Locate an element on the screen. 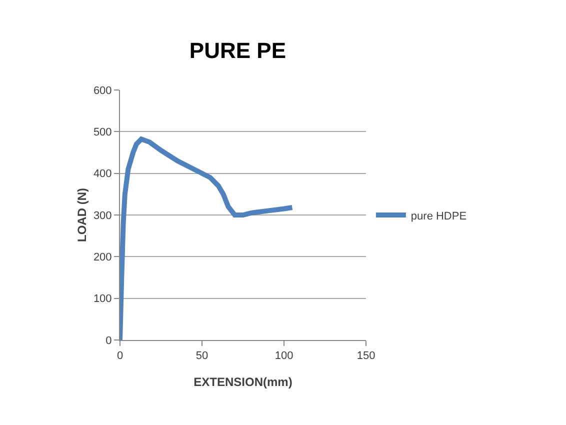  y-tick-label: 200 is located at coordinates (102, 258).